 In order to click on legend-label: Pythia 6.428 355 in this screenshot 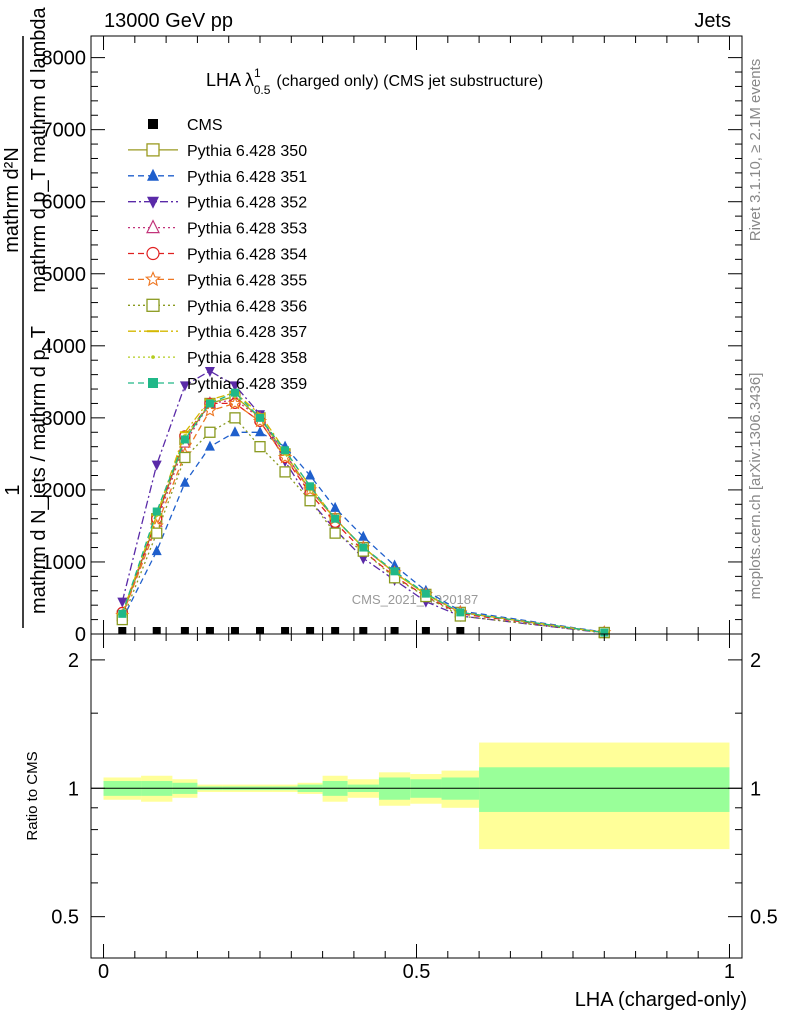, I will do `click(247, 280)`.